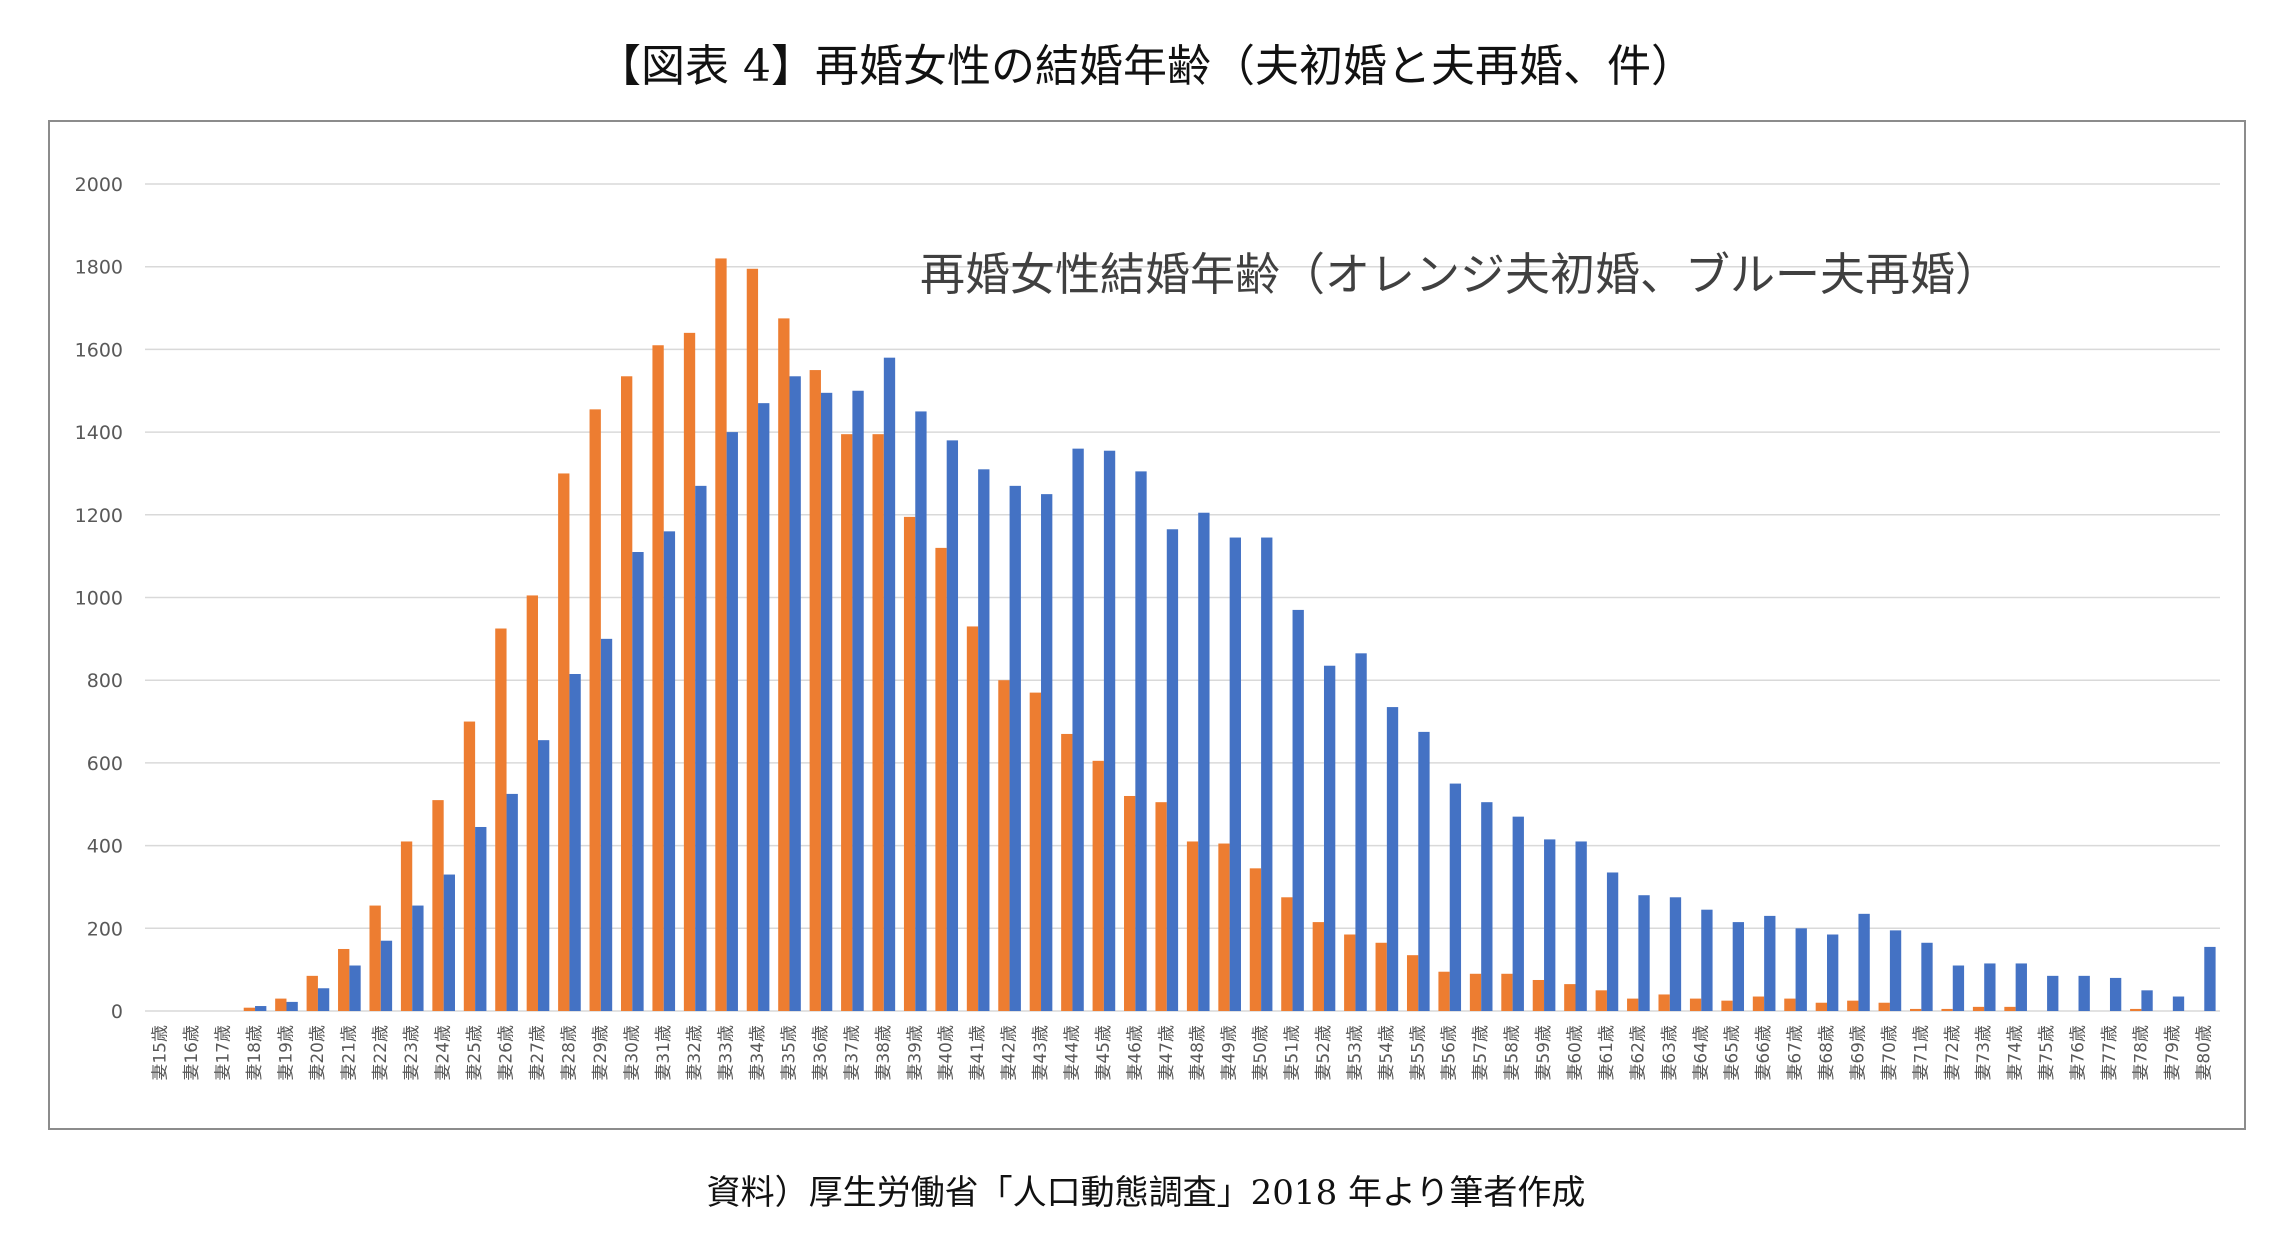  I want to click on x-tick-label: 妻55歳, so click(1418, 1053).